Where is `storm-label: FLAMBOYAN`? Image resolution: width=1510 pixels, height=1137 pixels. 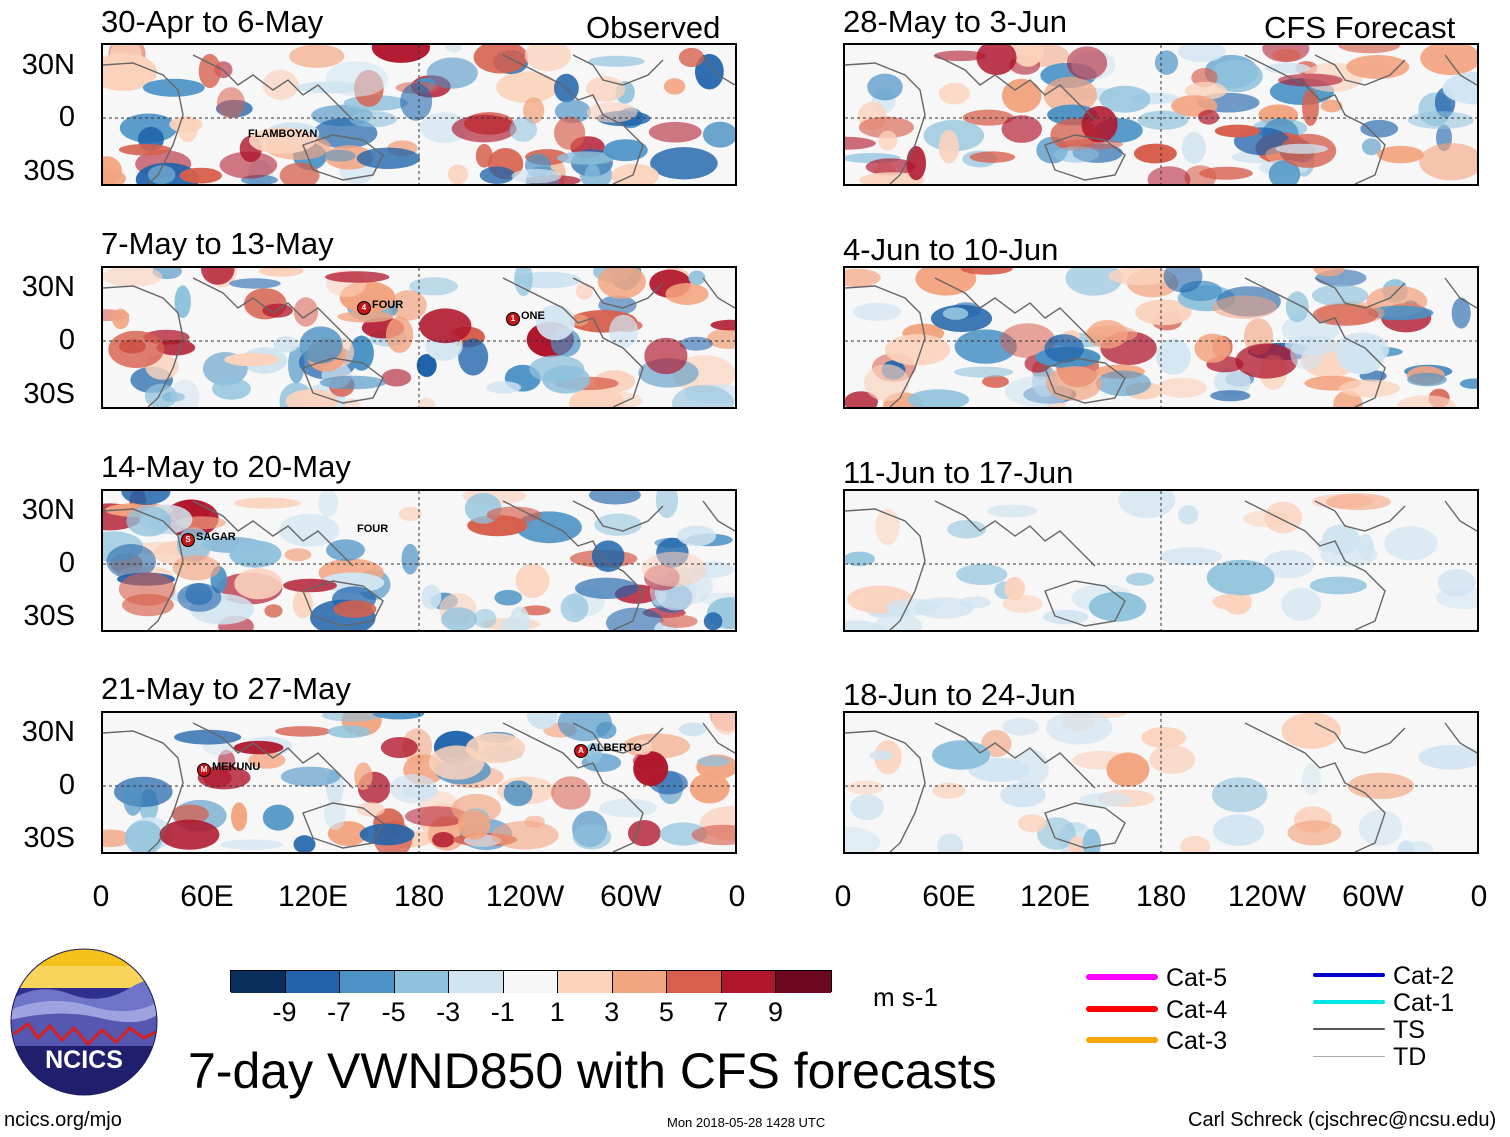
storm-label: FLAMBOYAN is located at coordinates (283, 134).